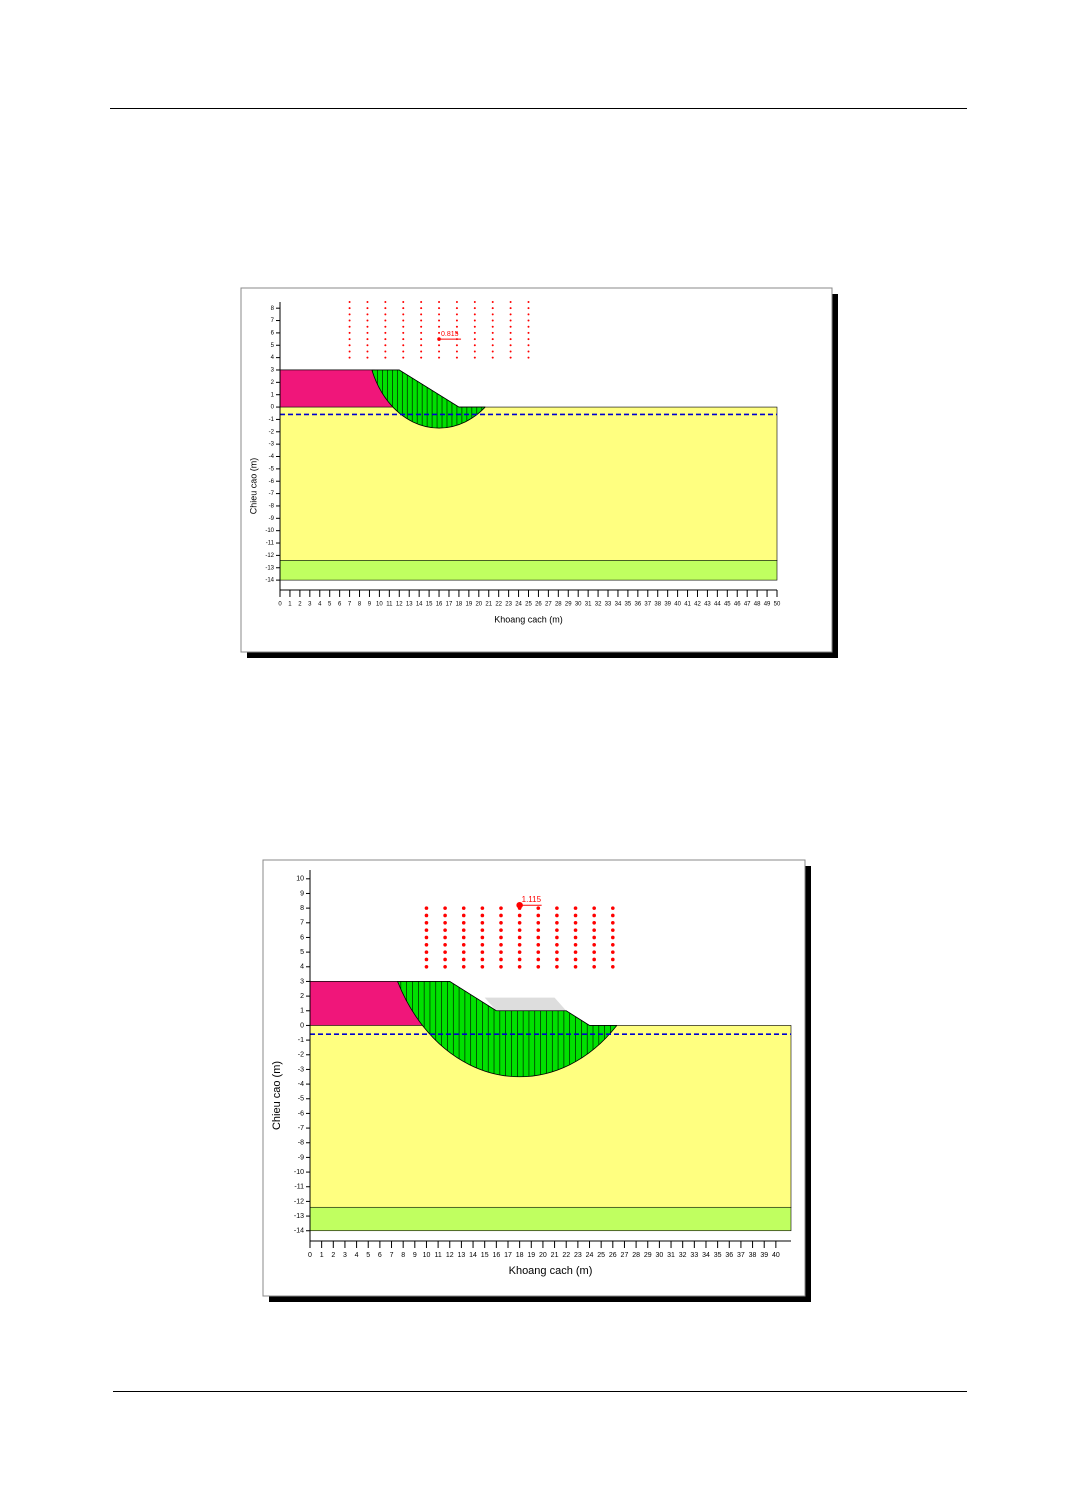 This screenshot has height=1503, width=1079. What do you see at coordinates (528, 570) in the screenshot?
I see `base-layer` at bounding box center [528, 570].